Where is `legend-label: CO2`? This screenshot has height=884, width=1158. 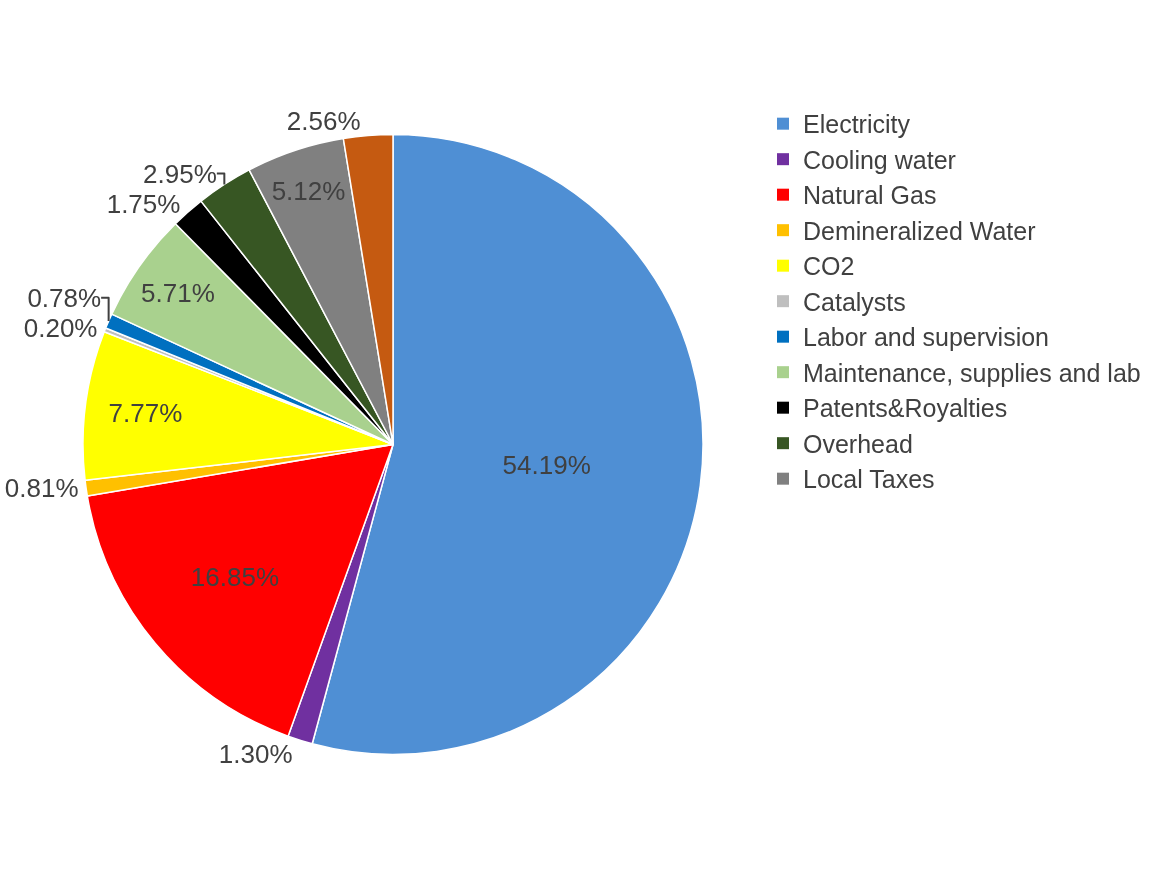
legend-label: CO2 is located at coordinates (829, 266).